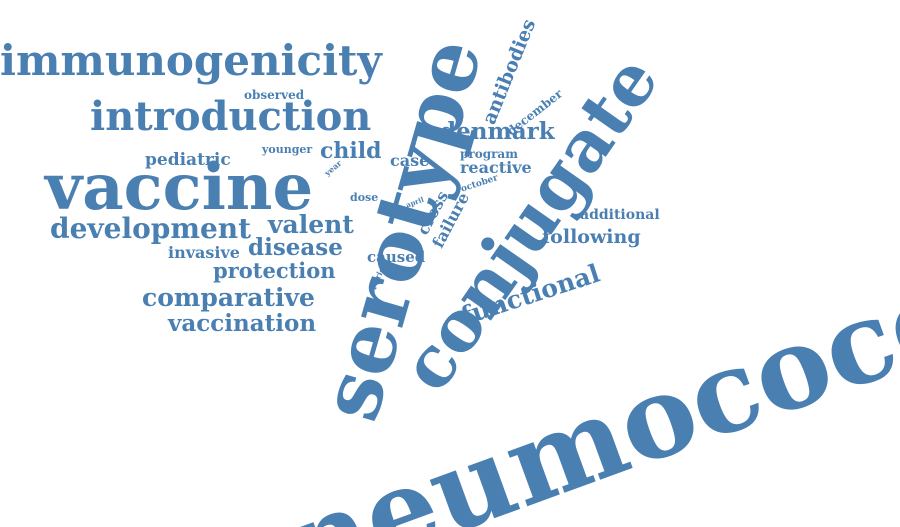 The width and height of the screenshot is (900, 527). What do you see at coordinates (204, 252) in the screenshot?
I see `word-invasive: invasive` at bounding box center [204, 252].